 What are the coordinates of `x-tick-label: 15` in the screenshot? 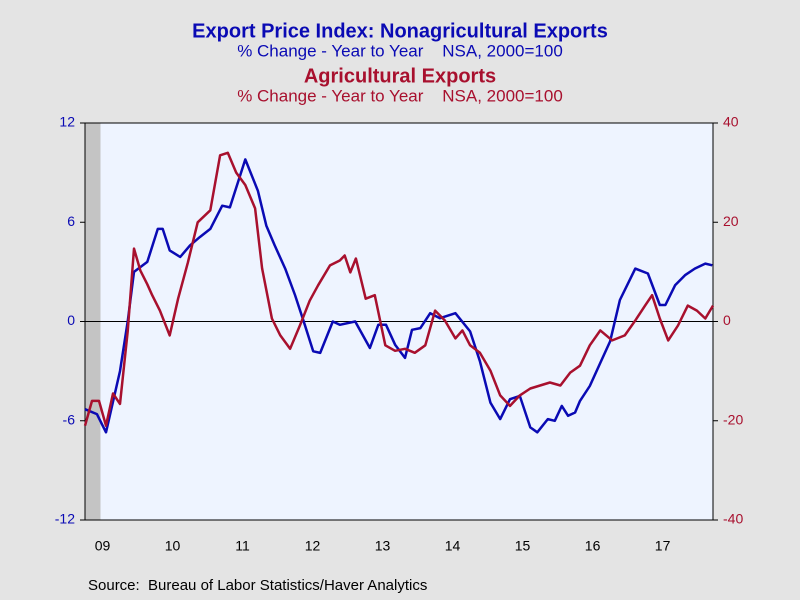 It's located at (523, 546).